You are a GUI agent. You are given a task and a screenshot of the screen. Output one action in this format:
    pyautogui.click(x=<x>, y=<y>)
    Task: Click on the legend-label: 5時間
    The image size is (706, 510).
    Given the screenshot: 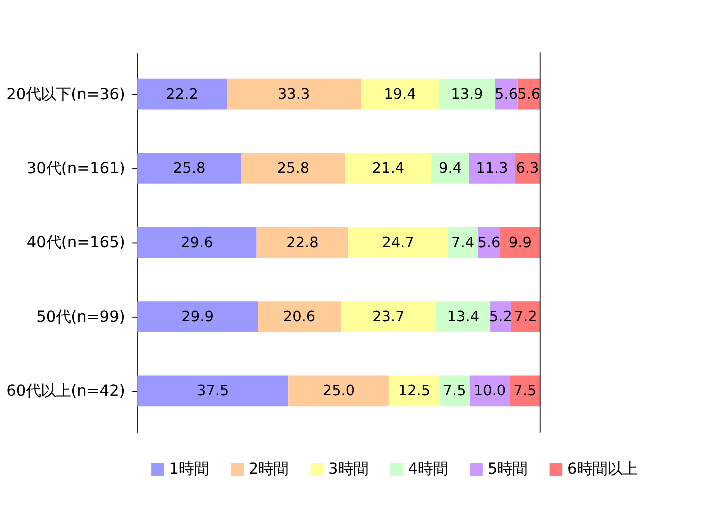 What is the action you would take?
    pyautogui.click(x=508, y=469)
    